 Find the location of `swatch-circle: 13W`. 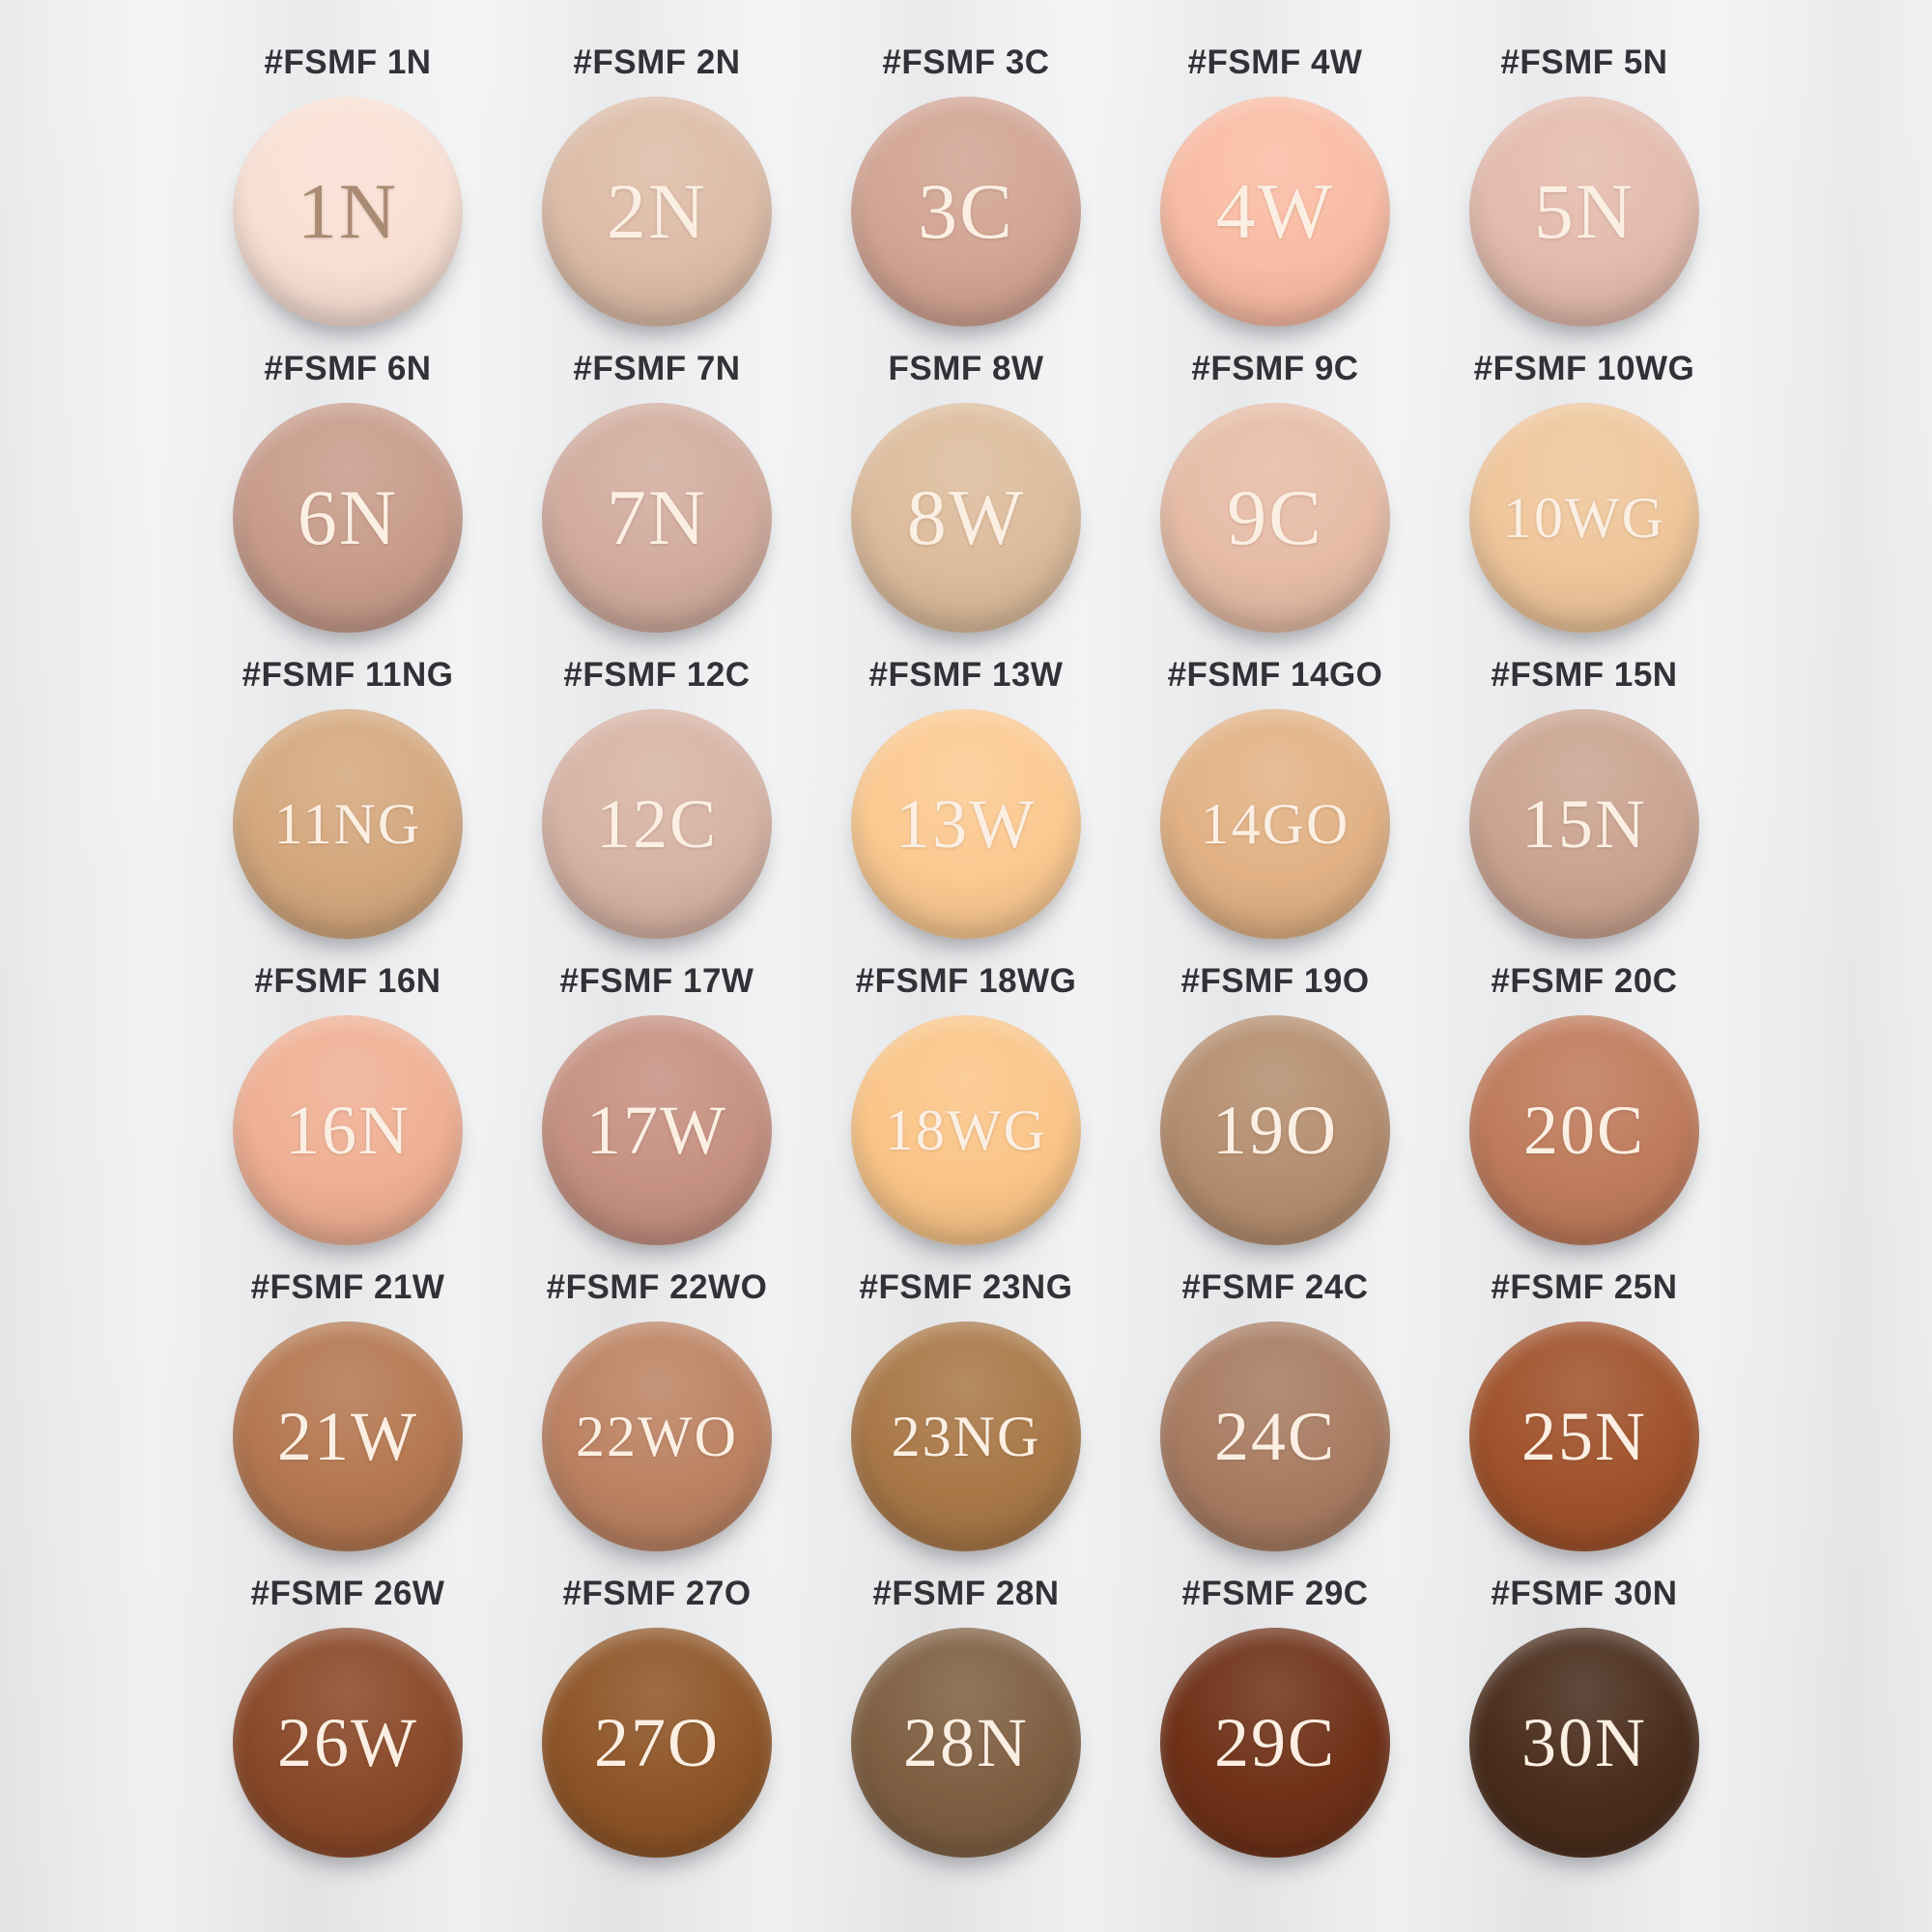

swatch-circle: 13W is located at coordinates (966, 824).